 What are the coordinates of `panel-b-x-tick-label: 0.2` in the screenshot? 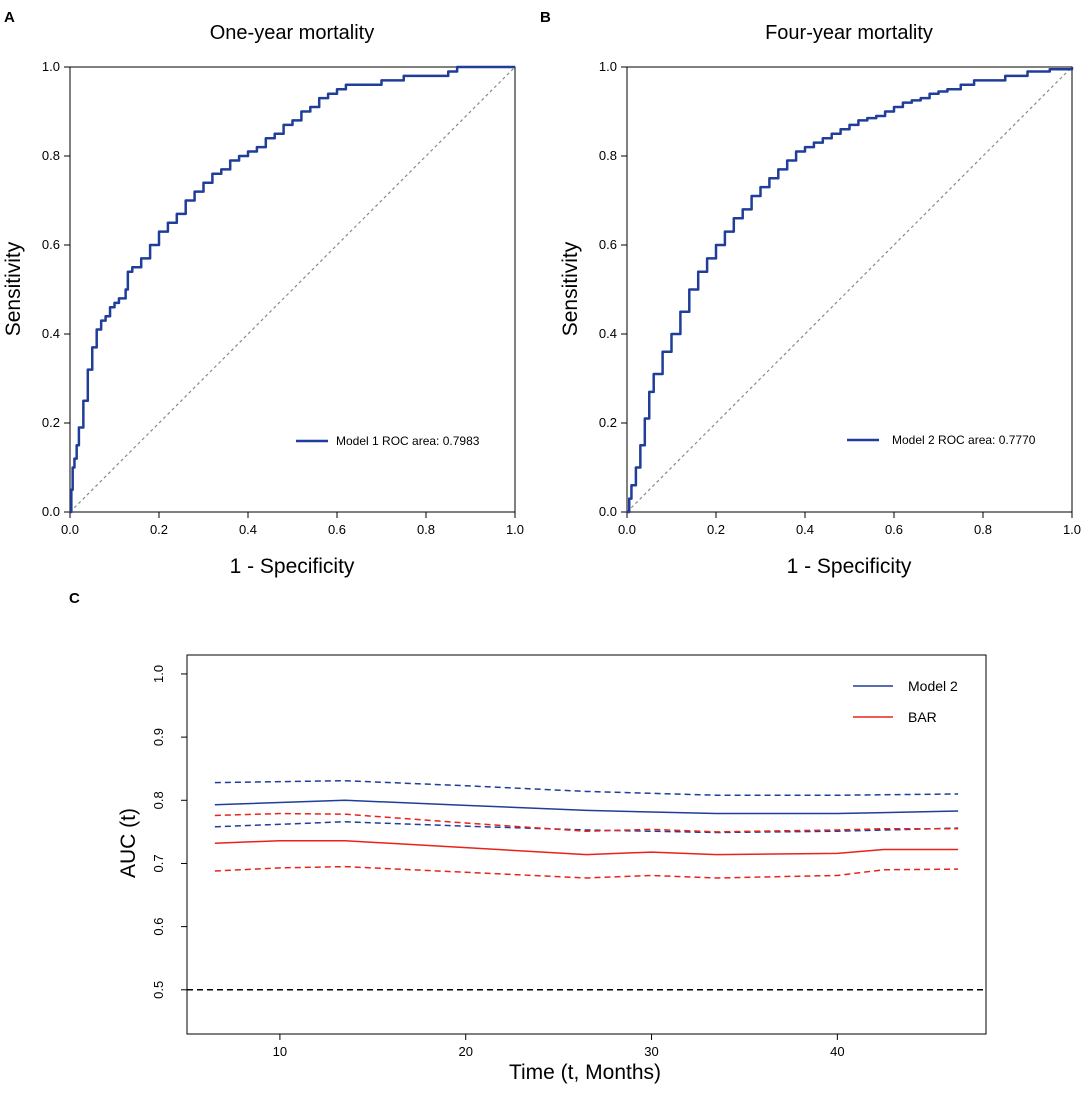 It's located at (716, 529).